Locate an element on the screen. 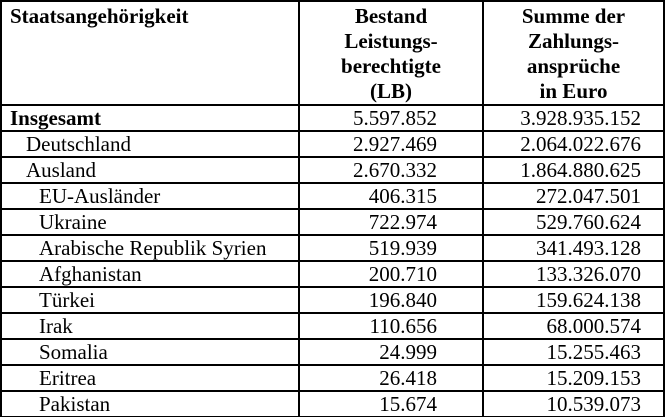 Image resolution: width=665 pixels, height=417 pixels. row-value-zahlungsansprueche: 2.064.022.676 is located at coordinates (573, 144).